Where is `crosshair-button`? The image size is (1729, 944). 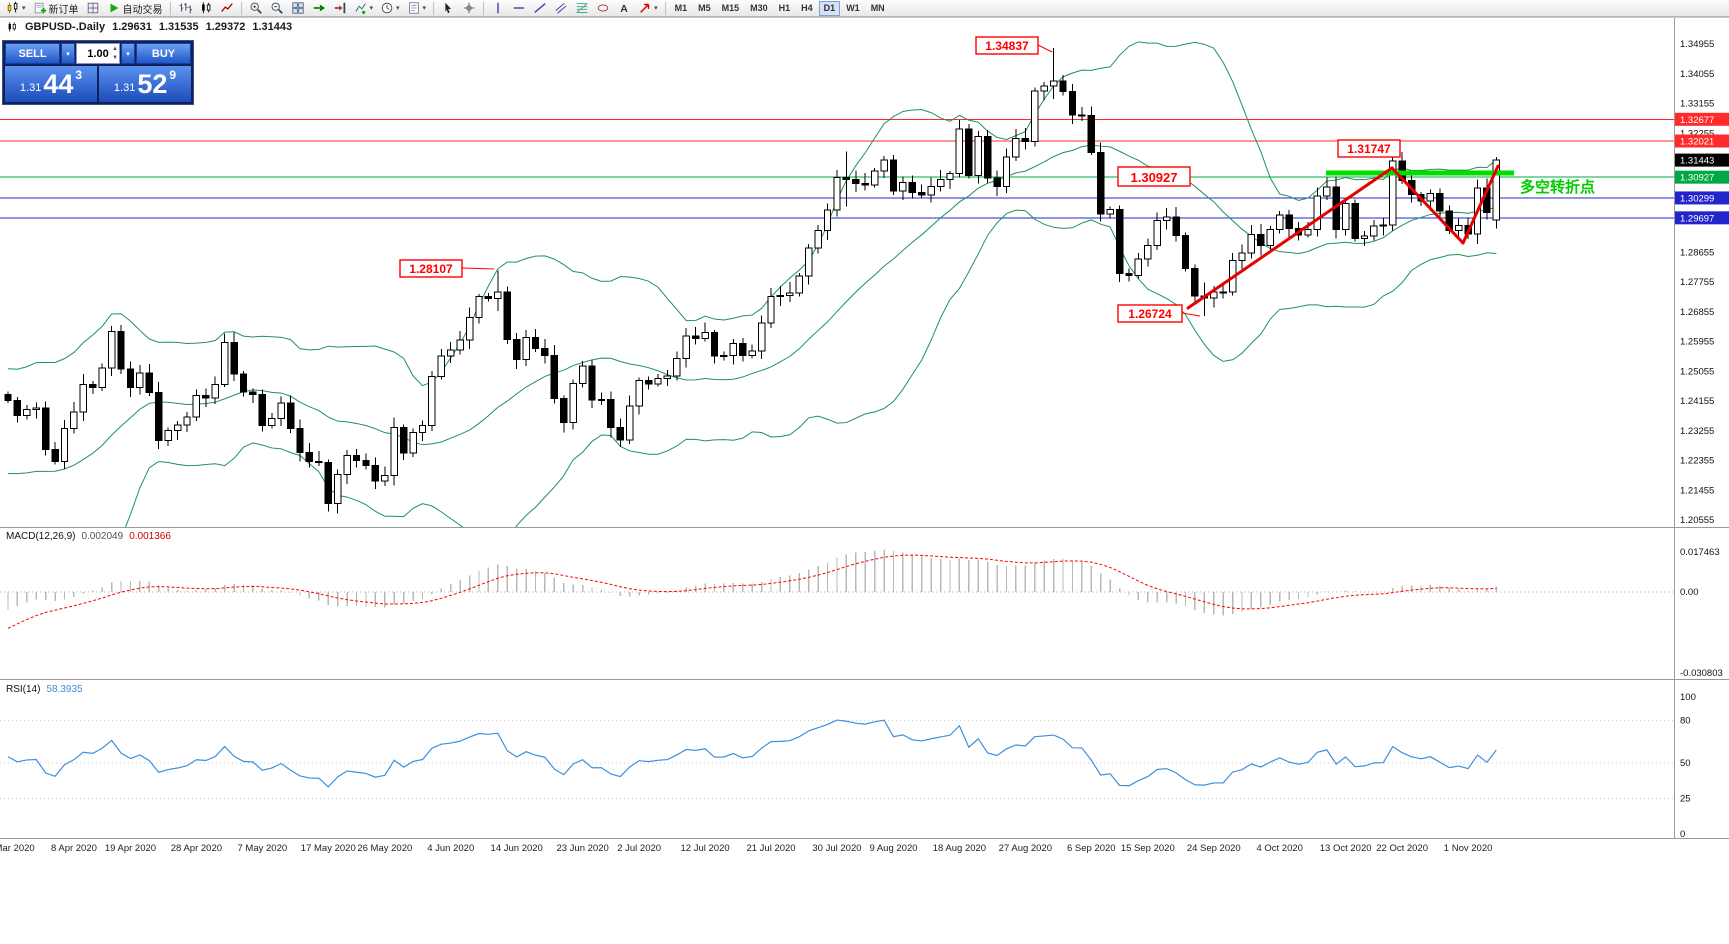
crosshair-button is located at coordinates (469, 8).